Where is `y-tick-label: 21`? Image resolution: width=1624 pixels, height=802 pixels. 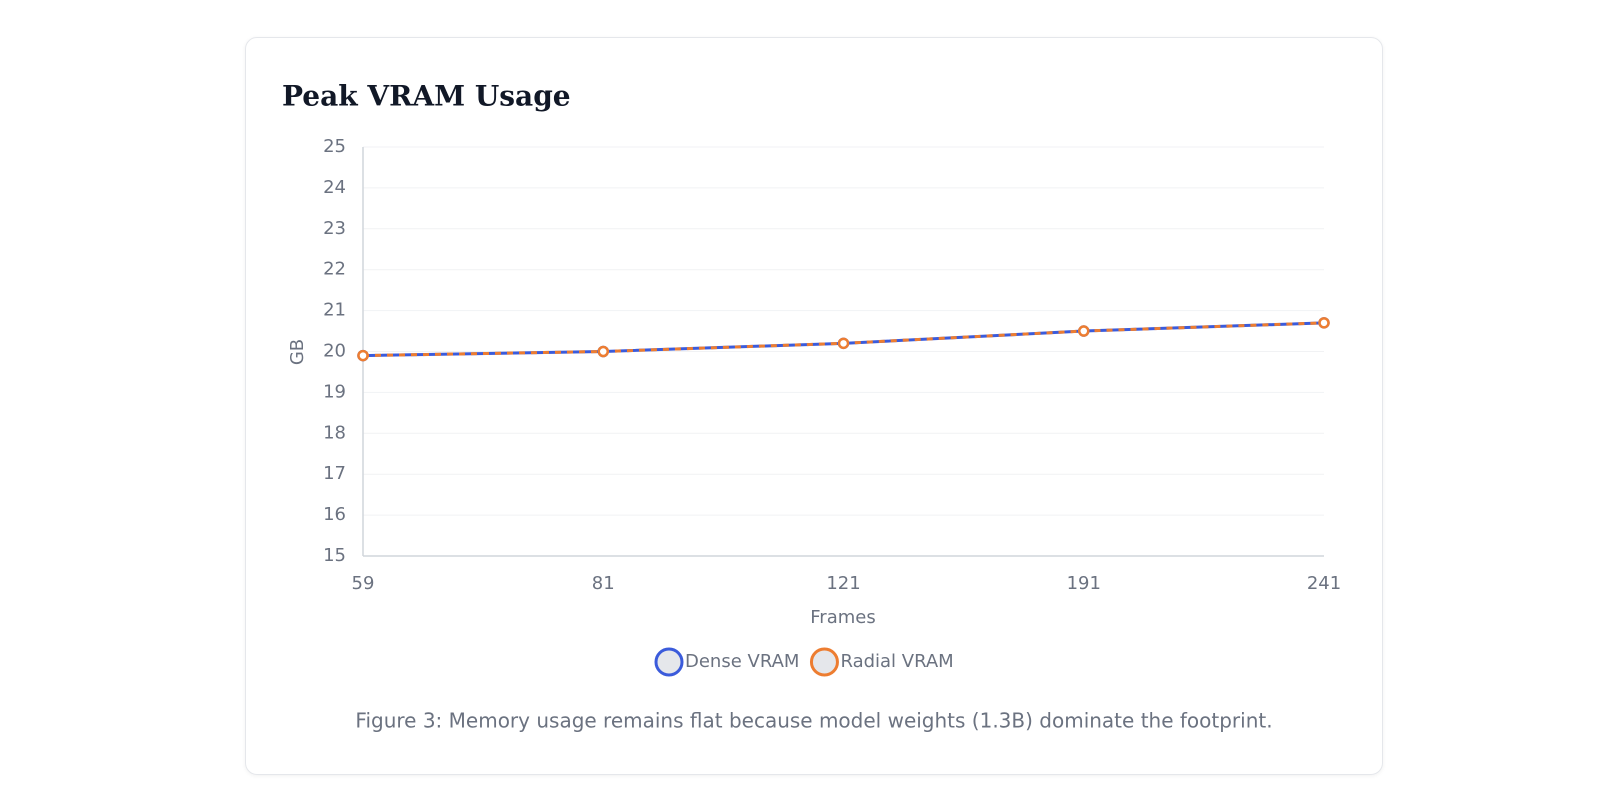
y-tick-label: 21 is located at coordinates (334, 310).